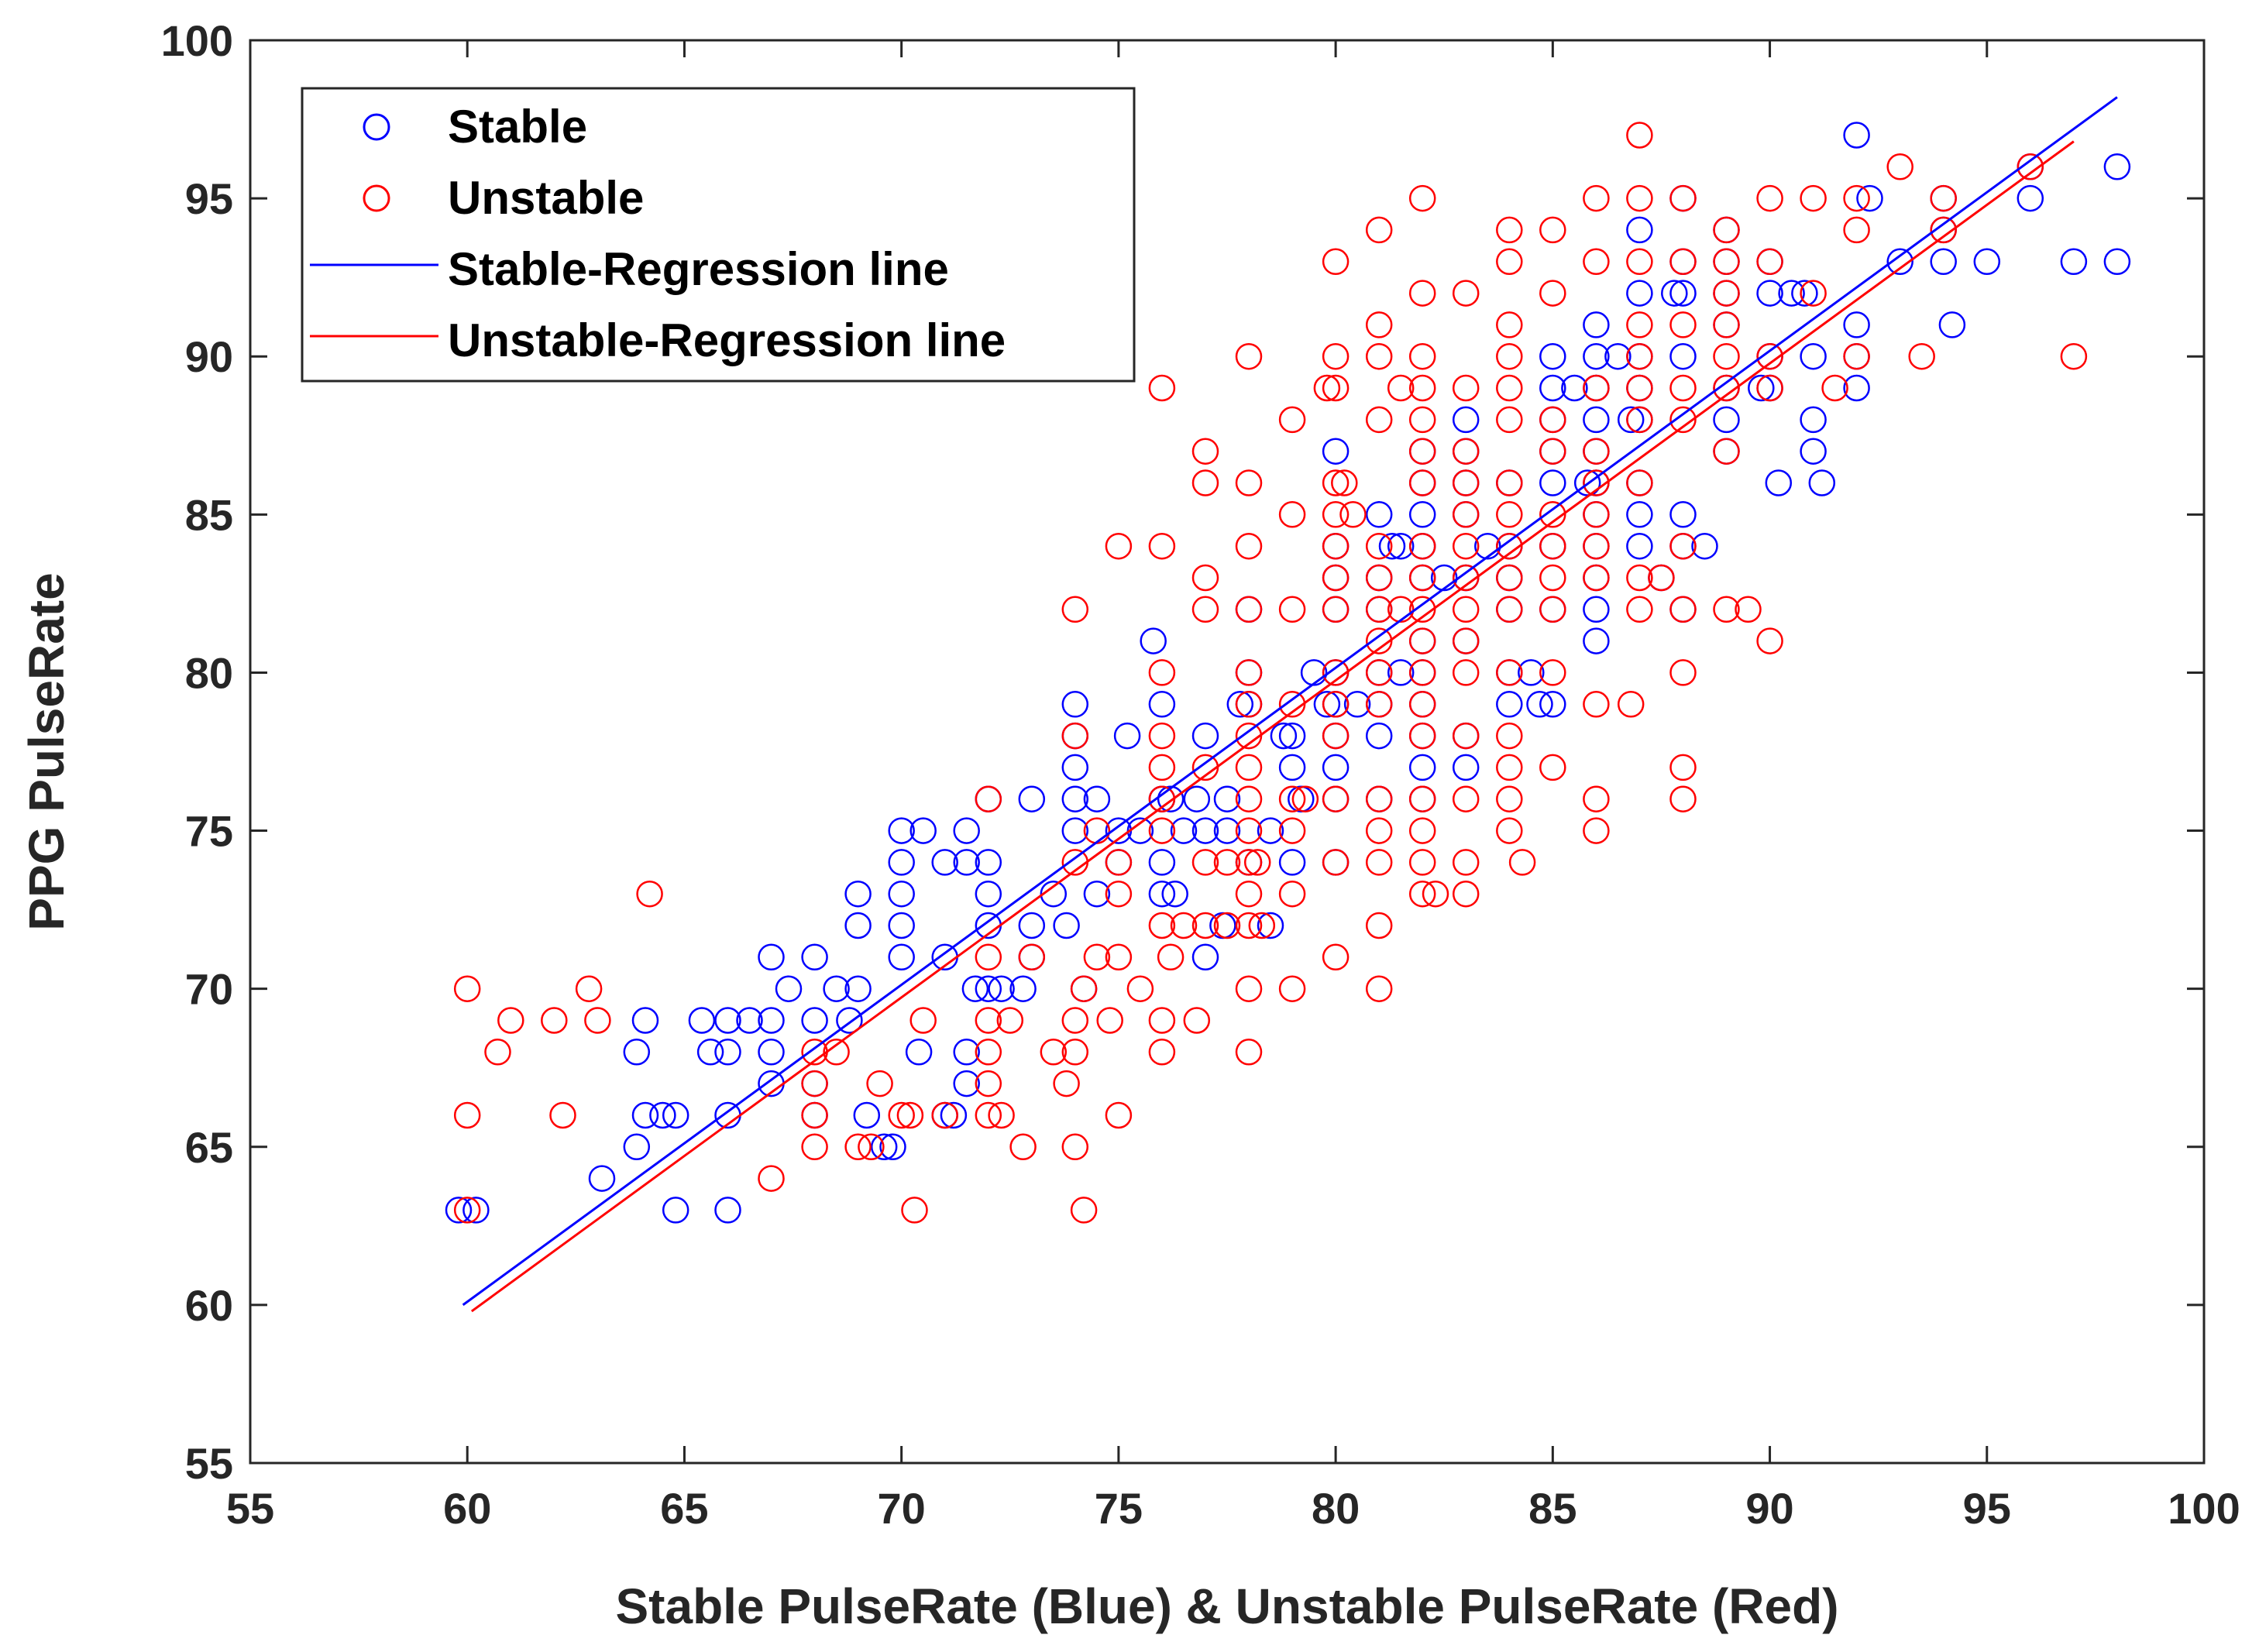 The image size is (2259, 1652). What do you see at coordinates (1987, 1508) in the screenshot?
I see `x-tick-label: 95` at bounding box center [1987, 1508].